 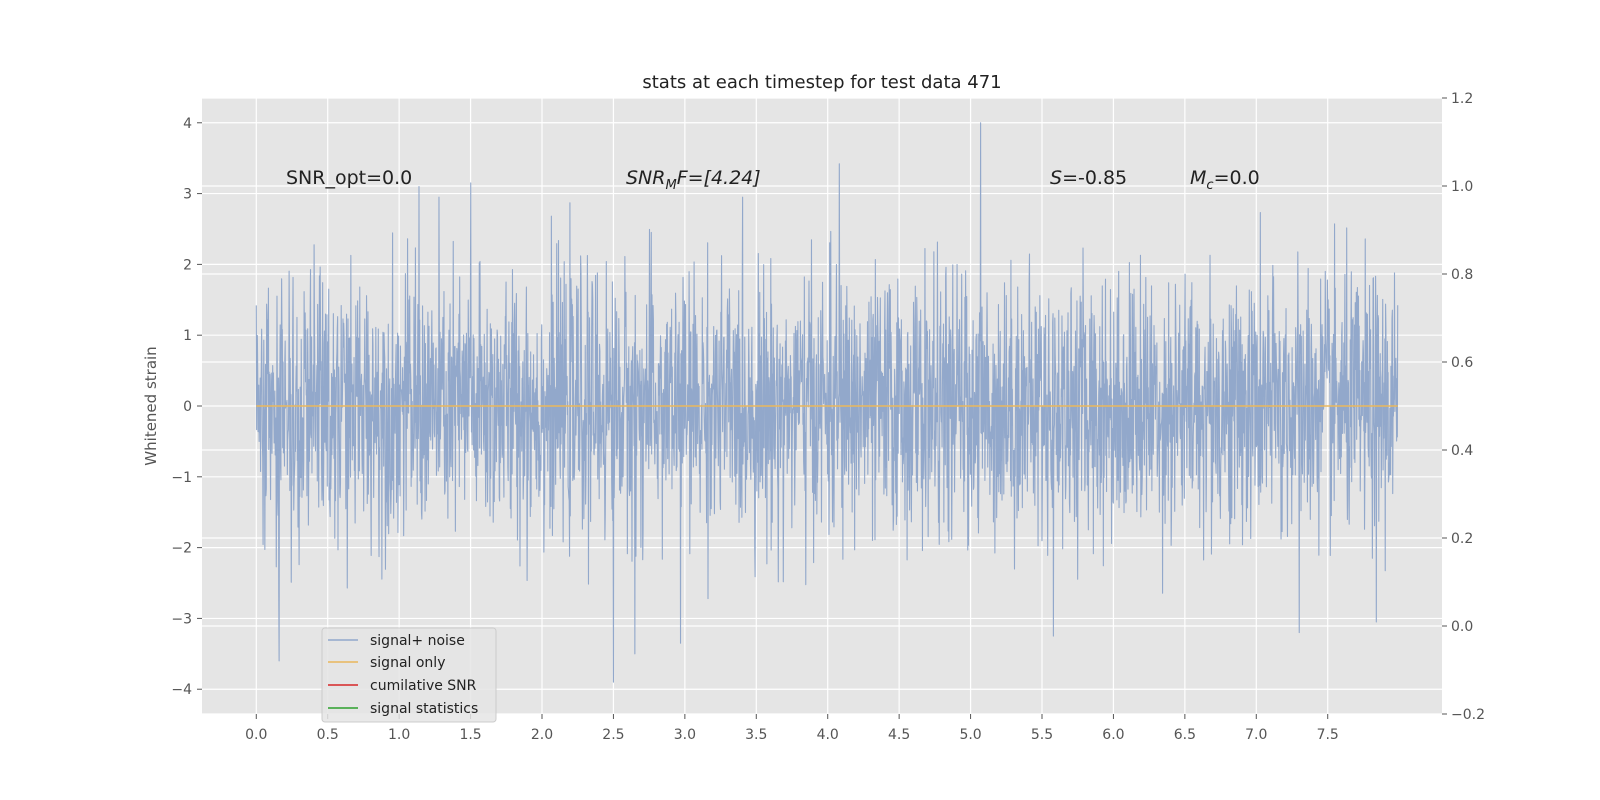 I want to click on chart-title: stats at each timestep for test data 471, so click(x=821, y=82).